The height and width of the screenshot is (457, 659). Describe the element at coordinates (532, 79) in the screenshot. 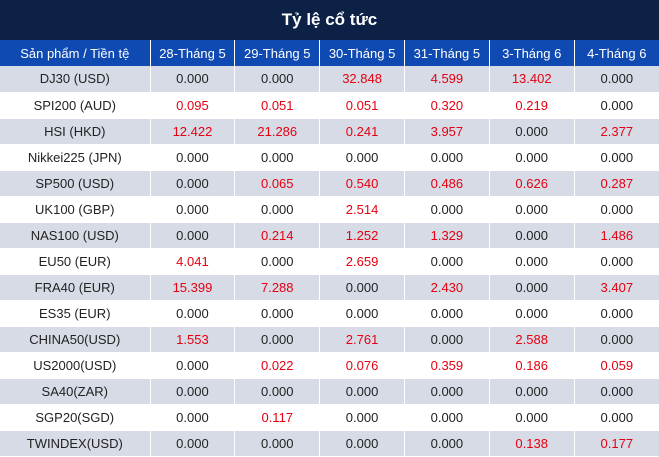

I see `dividend-value-cell: 13.402` at that location.